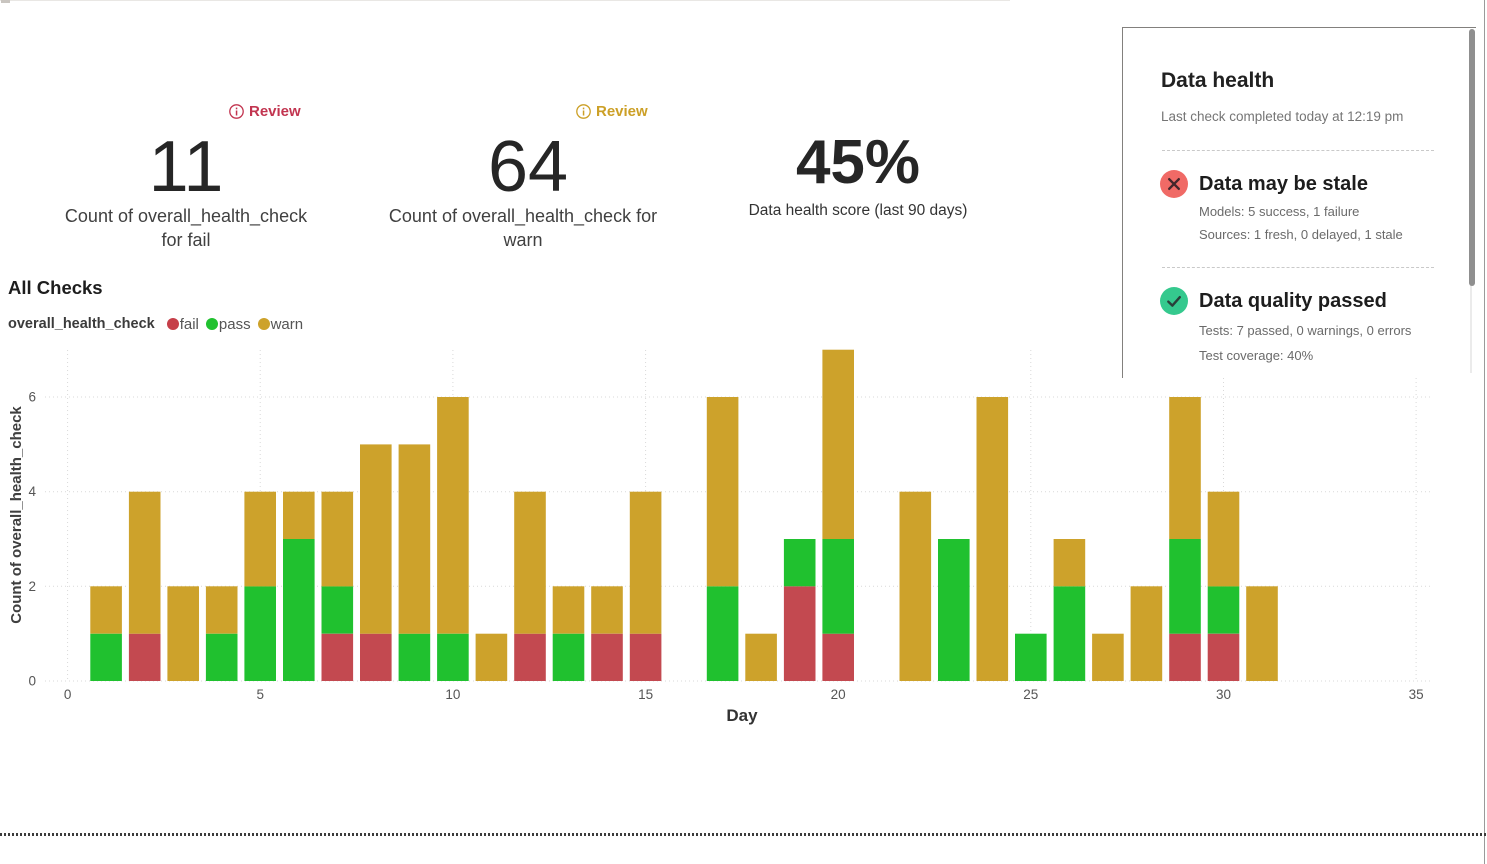  What do you see at coordinates (32, 586) in the screenshot?
I see `svg-text: 2` at bounding box center [32, 586].